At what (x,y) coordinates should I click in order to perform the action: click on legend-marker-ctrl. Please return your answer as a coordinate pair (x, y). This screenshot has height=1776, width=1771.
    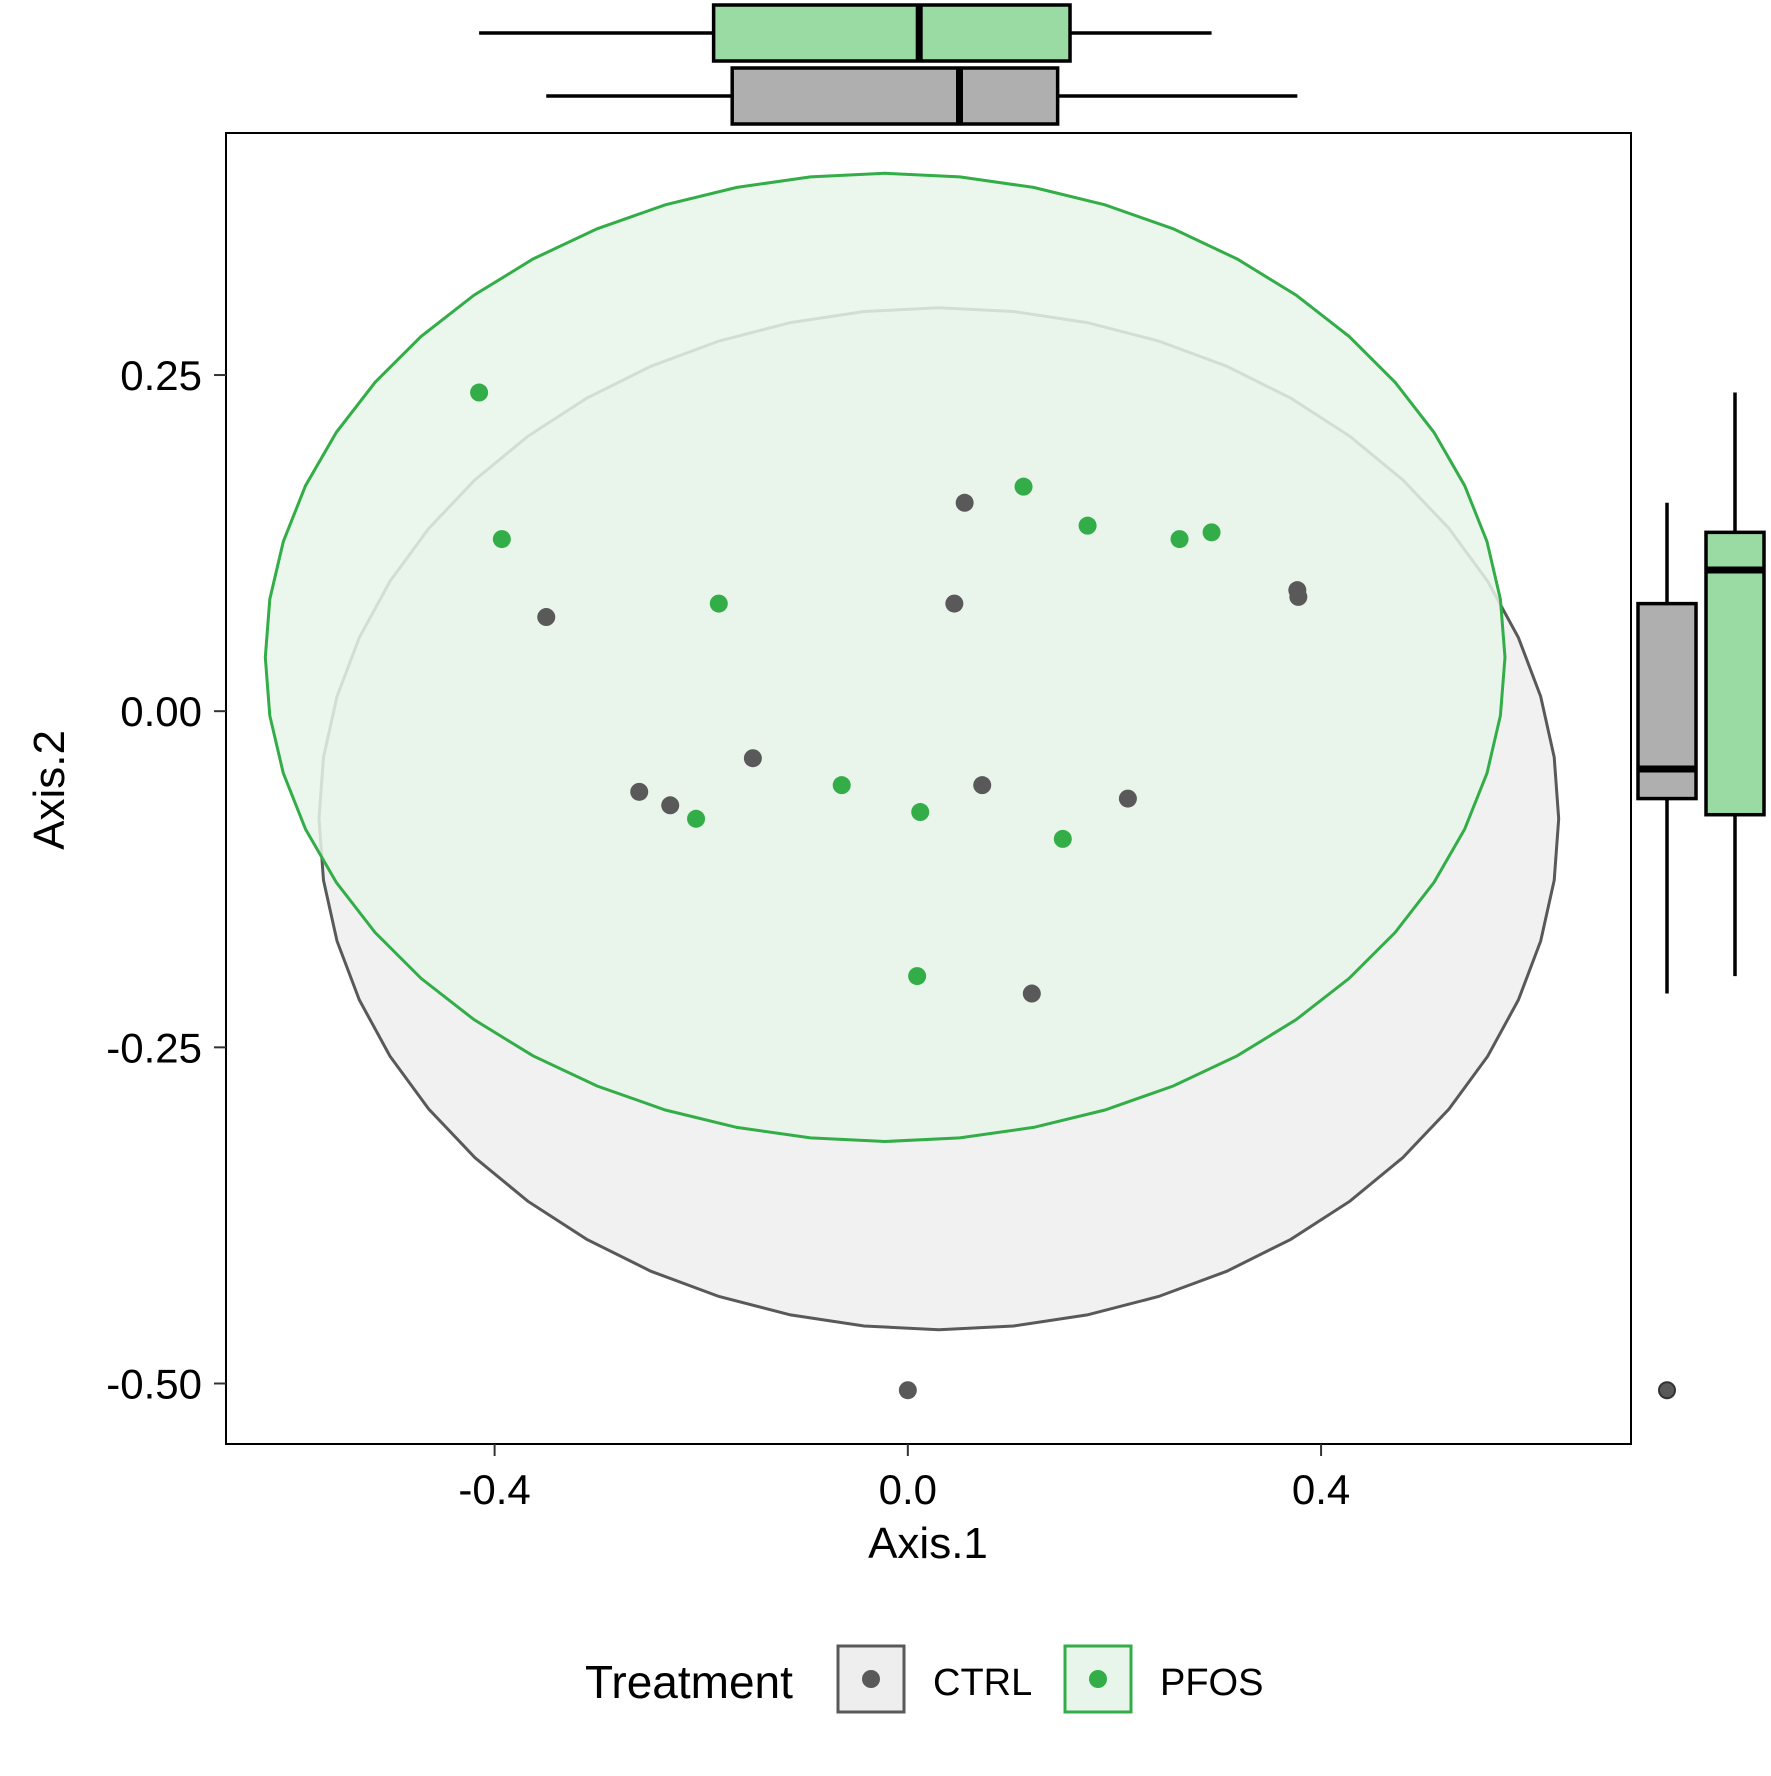
    Looking at the image, I should click on (871, 1679).